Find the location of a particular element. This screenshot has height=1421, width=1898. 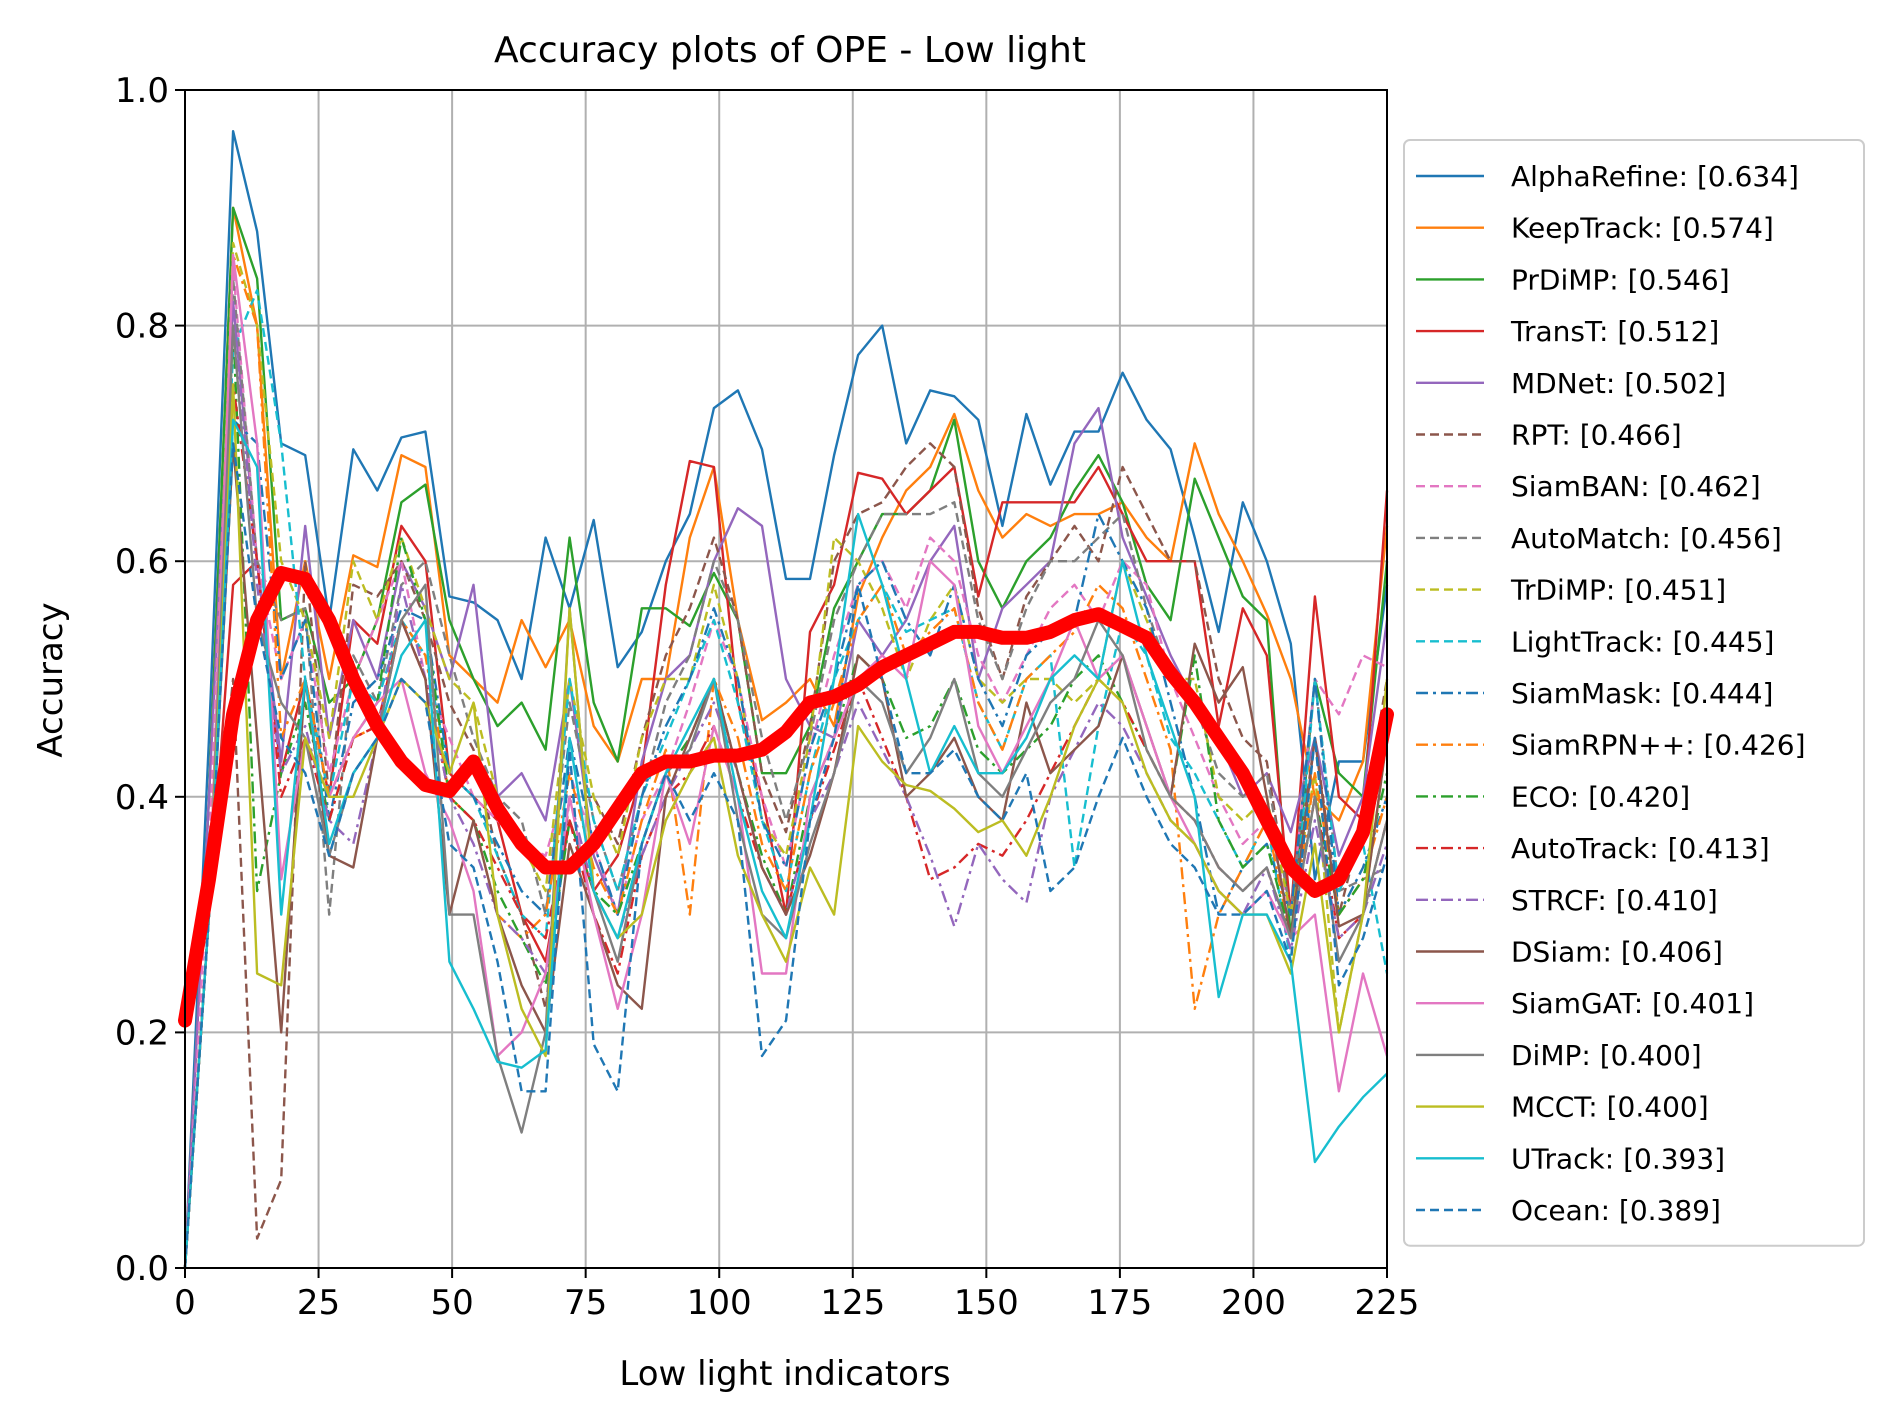

legend-label: SiamMask: [0.444] is located at coordinates (1642, 693).